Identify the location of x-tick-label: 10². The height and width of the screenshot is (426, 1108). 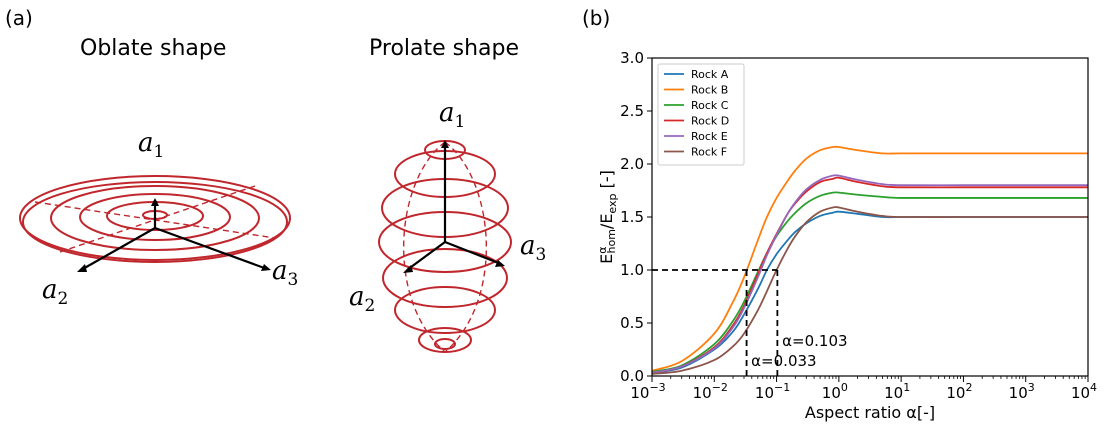
(959, 391).